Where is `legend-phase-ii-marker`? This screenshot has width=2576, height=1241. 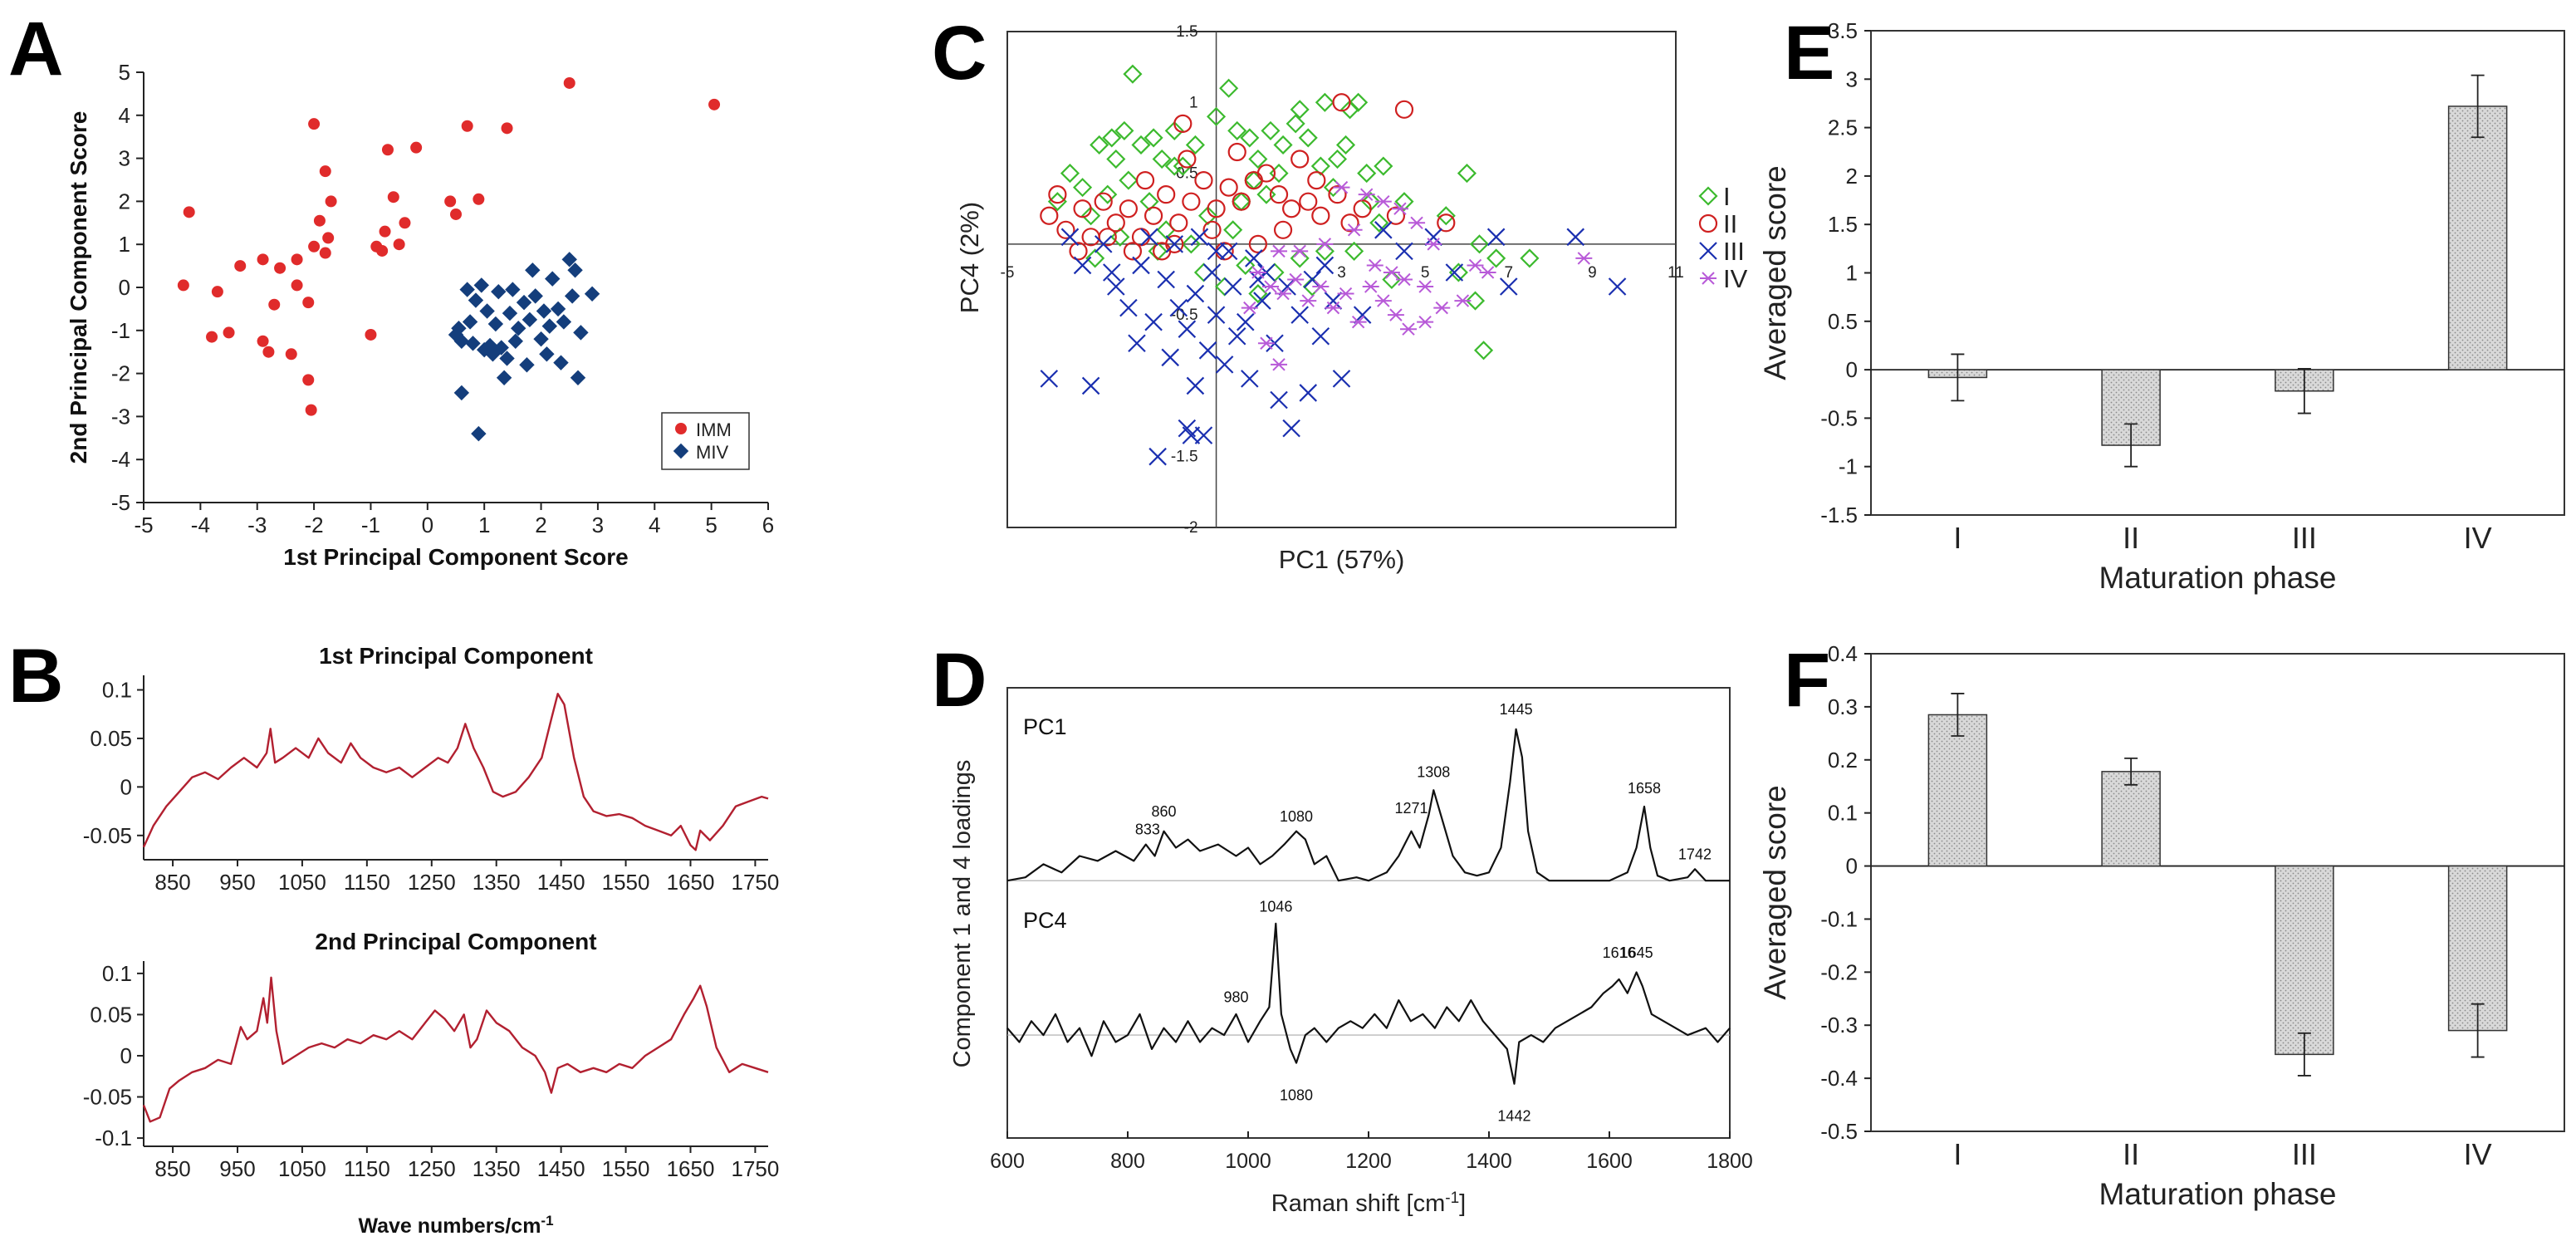 legend-phase-ii-marker is located at coordinates (1708, 223).